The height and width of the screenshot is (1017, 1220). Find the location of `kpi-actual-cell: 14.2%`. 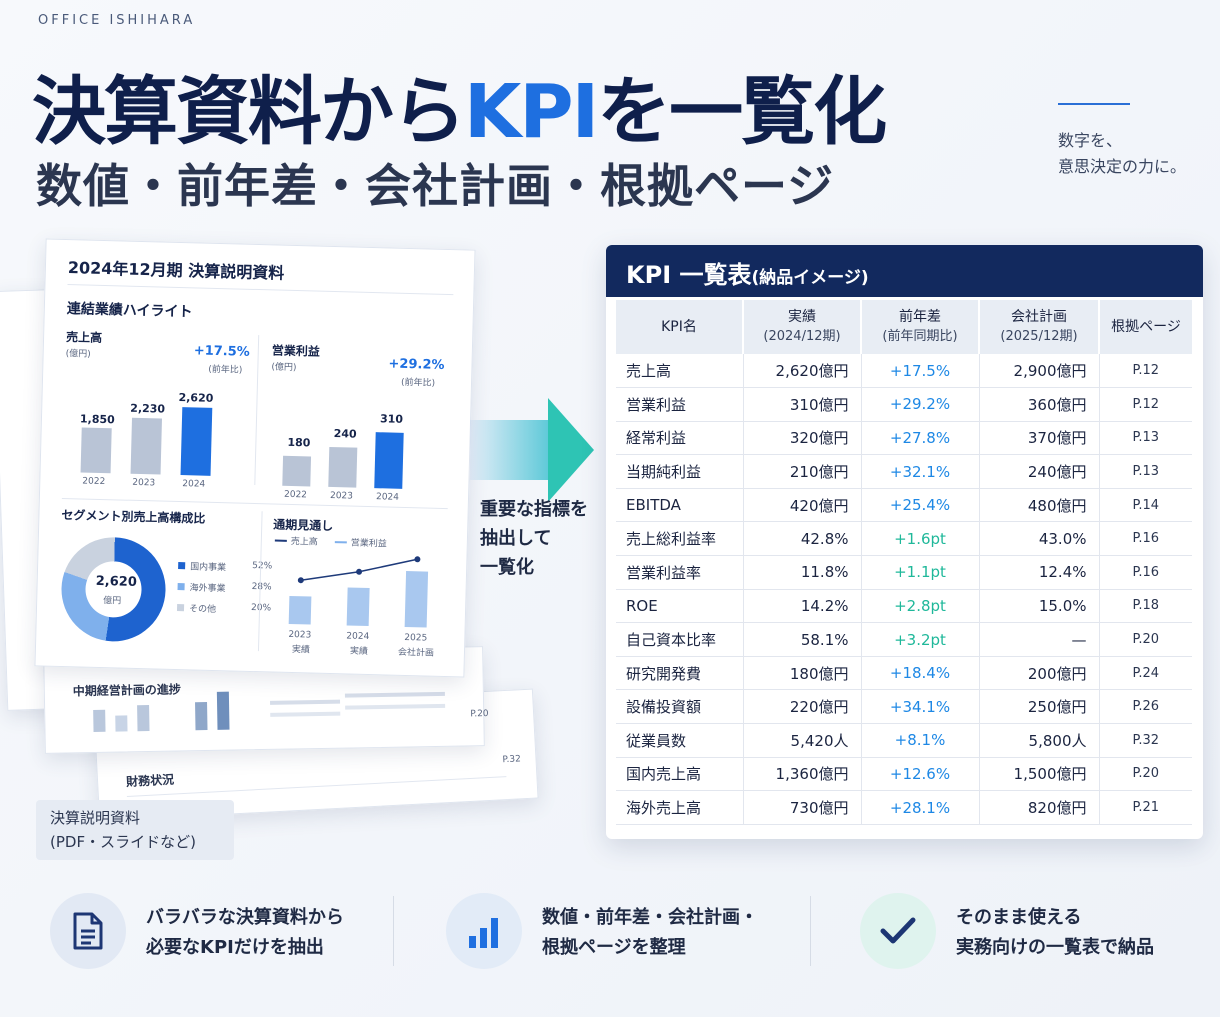

kpi-actual-cell: 14.2% is located at coordinates (802, 606).